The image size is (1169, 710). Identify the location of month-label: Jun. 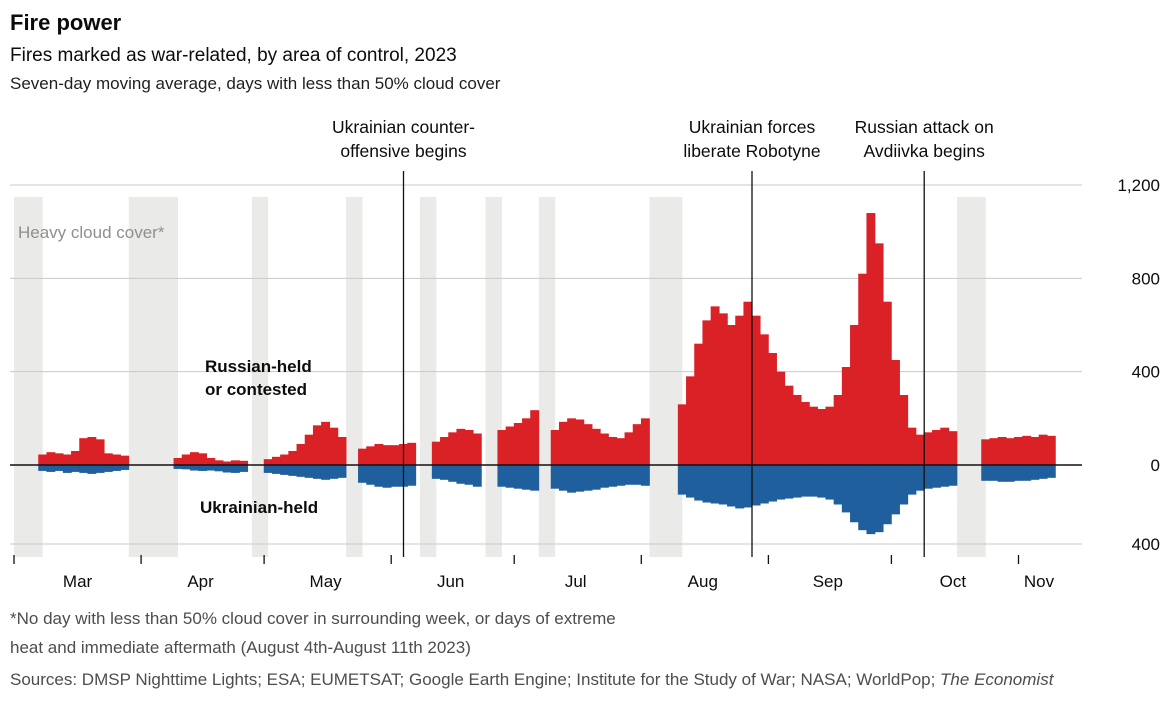
(450, 581).